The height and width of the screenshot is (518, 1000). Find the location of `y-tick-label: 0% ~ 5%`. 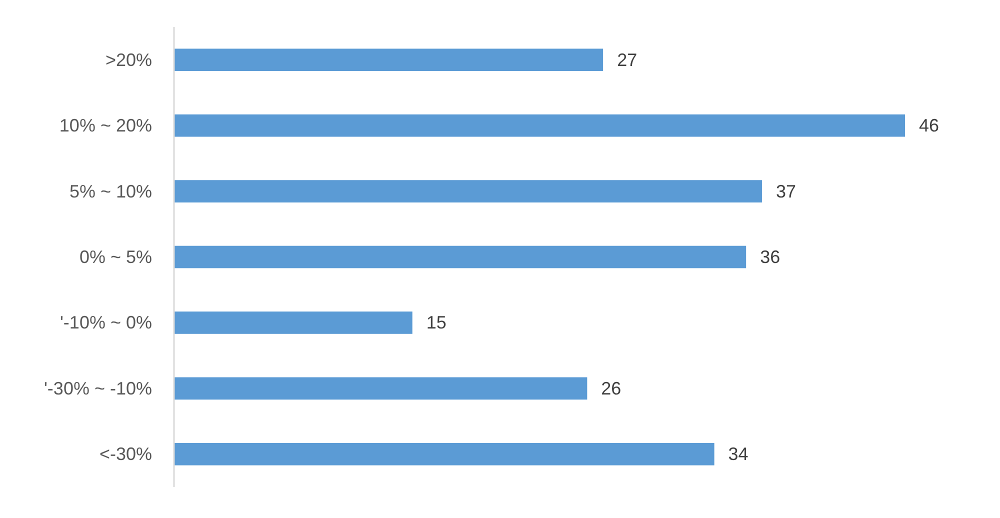

y-tick-label: 0% ~ 5% is located at coordinates (115, 257).